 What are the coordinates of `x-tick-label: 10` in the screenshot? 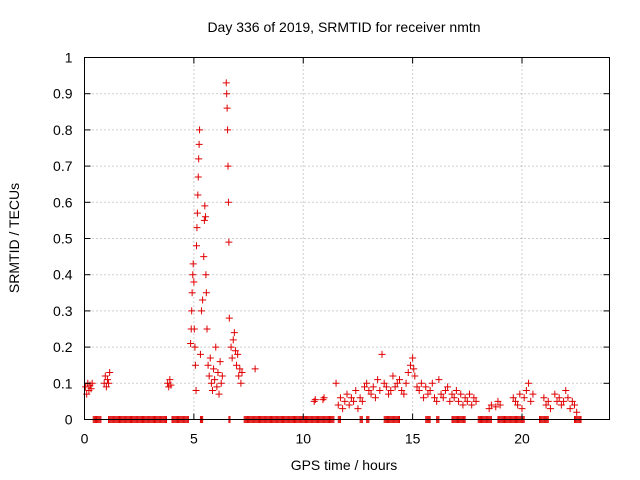 It's located at (303, 439).